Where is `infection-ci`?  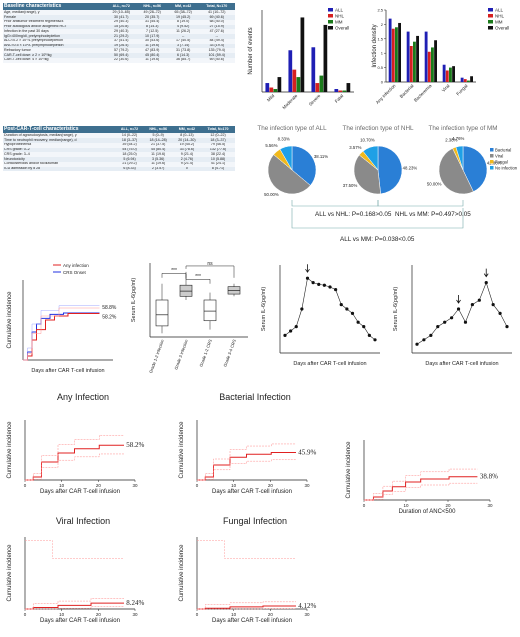 infection-ci is located at coordinates (61, 334).